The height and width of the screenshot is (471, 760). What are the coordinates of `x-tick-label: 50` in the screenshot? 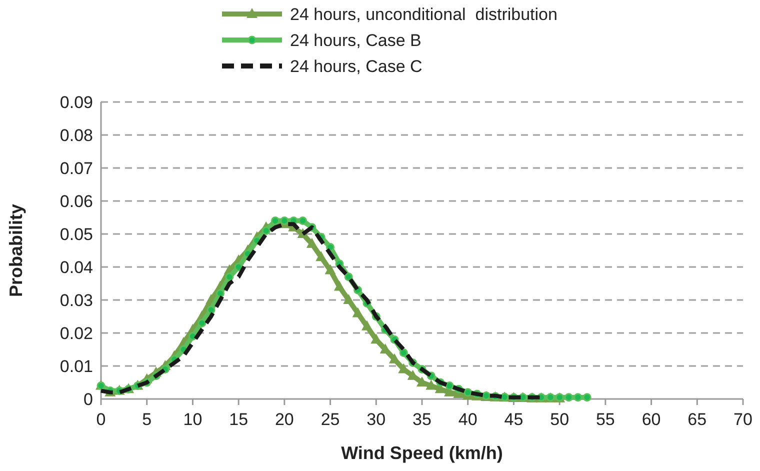 It's located at (560, 419).